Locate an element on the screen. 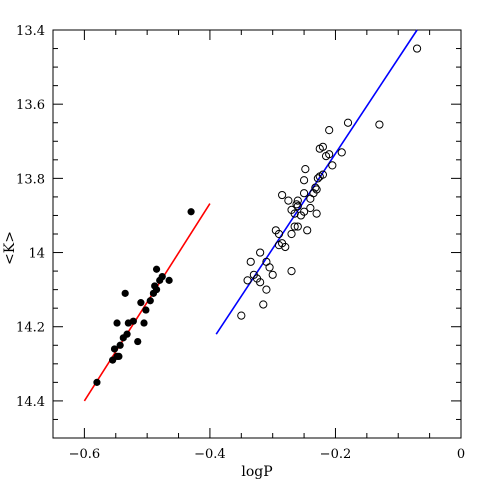 This screenshot has width=491, height=491. y-tick-label: 13.8 is located at coordinates (30, 179).